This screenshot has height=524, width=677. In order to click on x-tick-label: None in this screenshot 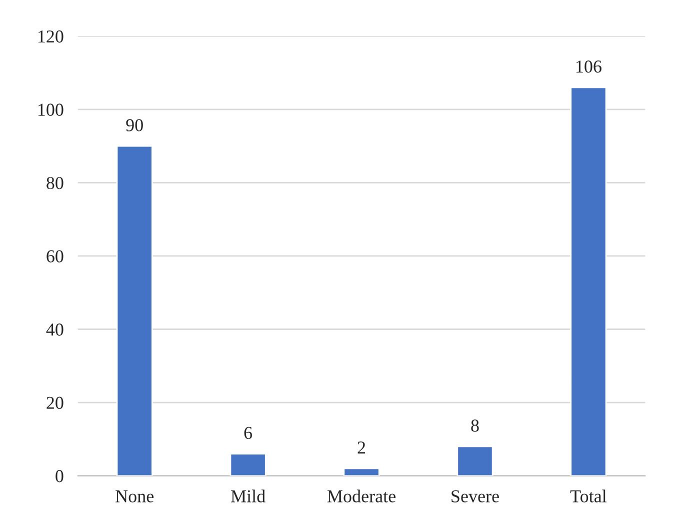, I will do `click(135, 496)`.